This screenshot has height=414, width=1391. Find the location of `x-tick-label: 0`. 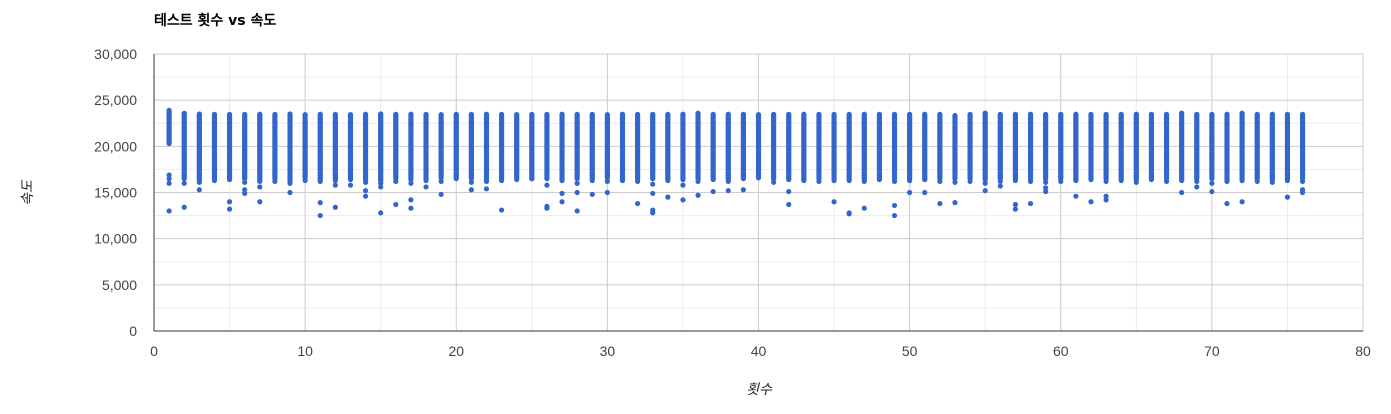

x-tick-label: 0 is located at coordinates (154, 351).